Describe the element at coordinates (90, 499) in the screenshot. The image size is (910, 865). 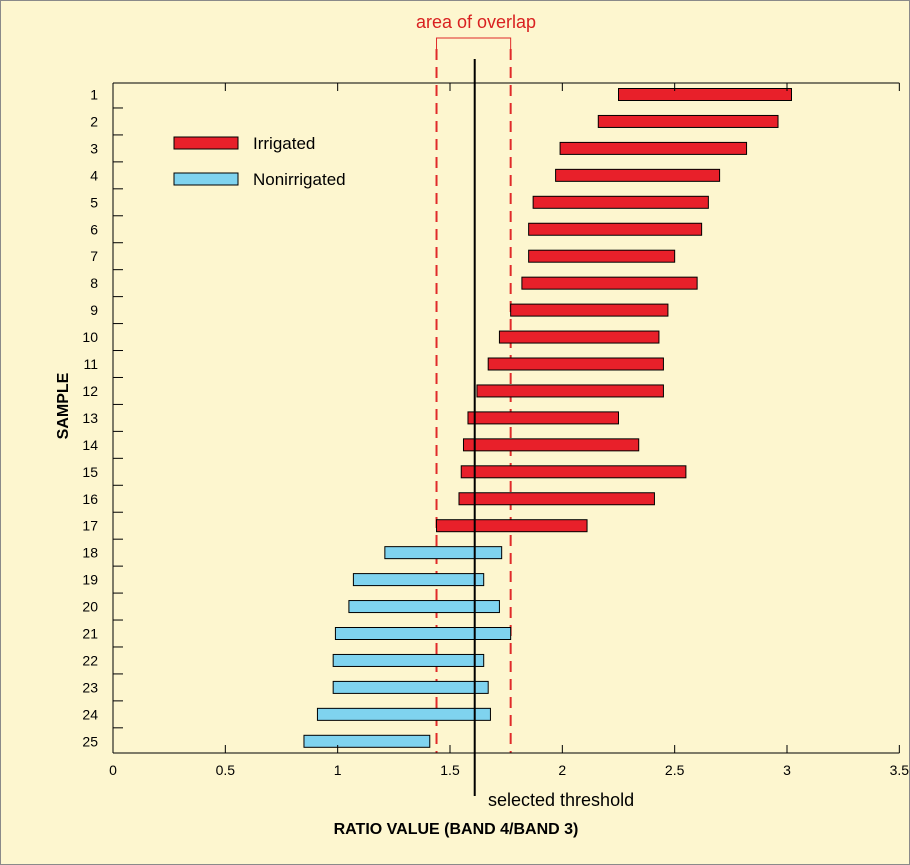
I see `y-tick-label: 16` at that location.